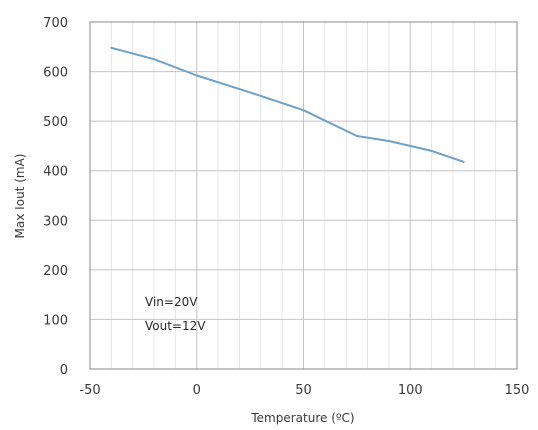 This screenshot has width=538, height=430. What do you see at coordinates (175, 326) in the screenshot?
I see `annotation-vout: Vout=12V` at bounding box center [175, 326].